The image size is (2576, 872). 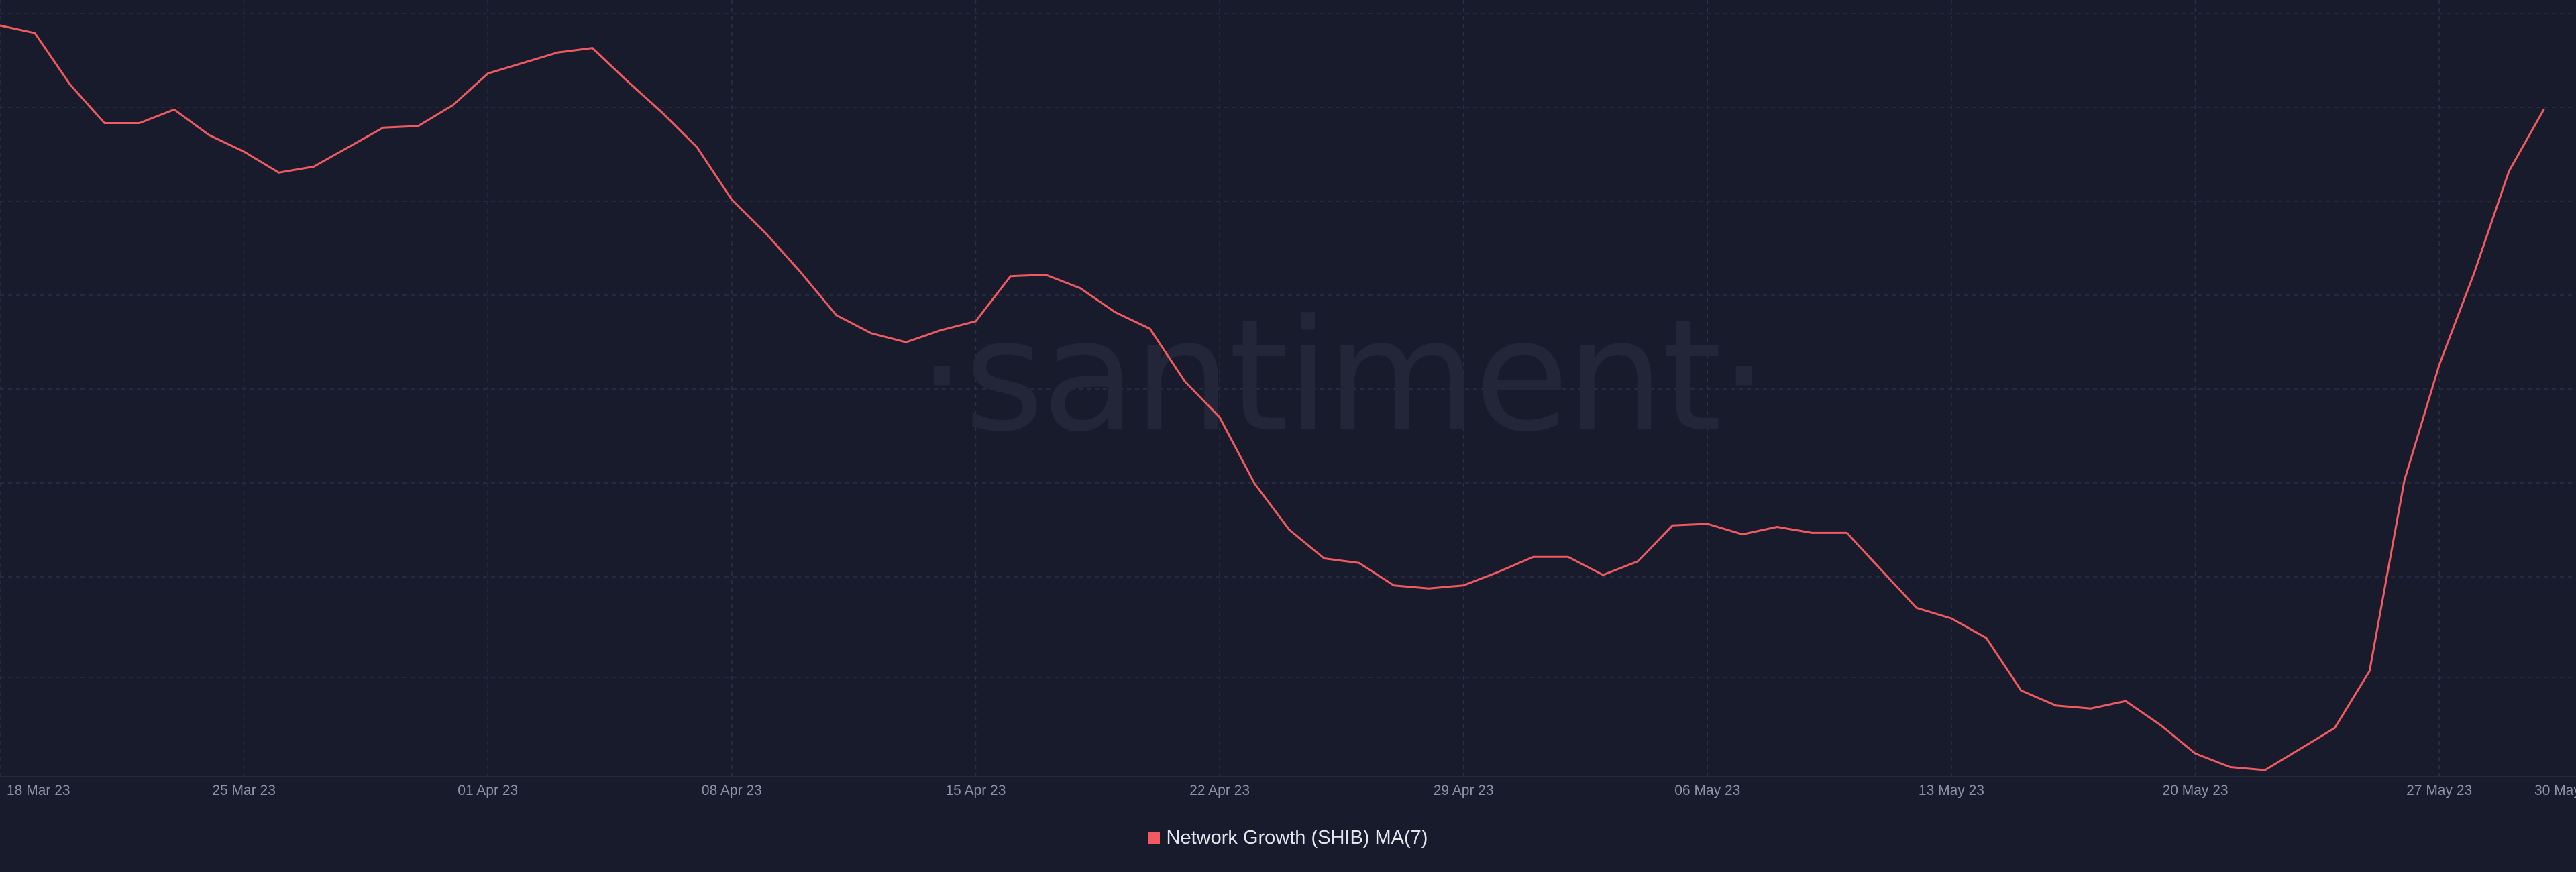 What do you see at coordinates (1219, 790) in the screenshot?
I see `x-tick-label: 22 Apr 23` at bounding box center [1219, 790].